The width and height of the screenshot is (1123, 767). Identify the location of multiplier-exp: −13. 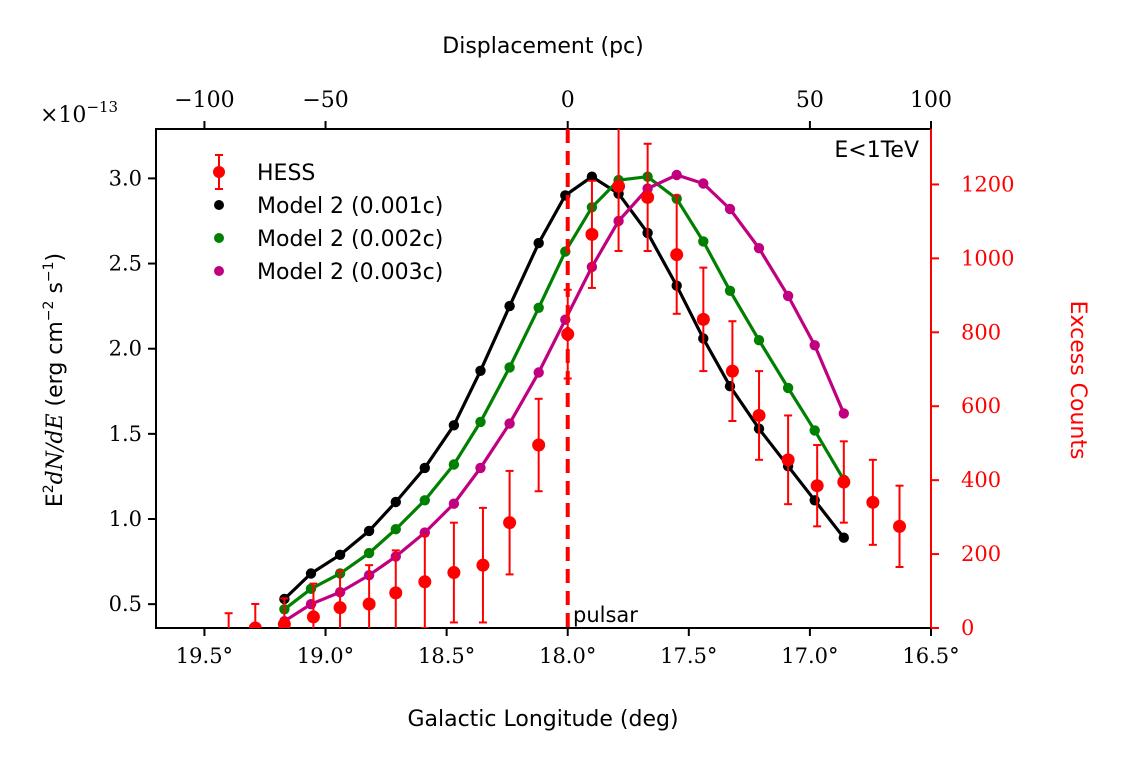
(102, 107).